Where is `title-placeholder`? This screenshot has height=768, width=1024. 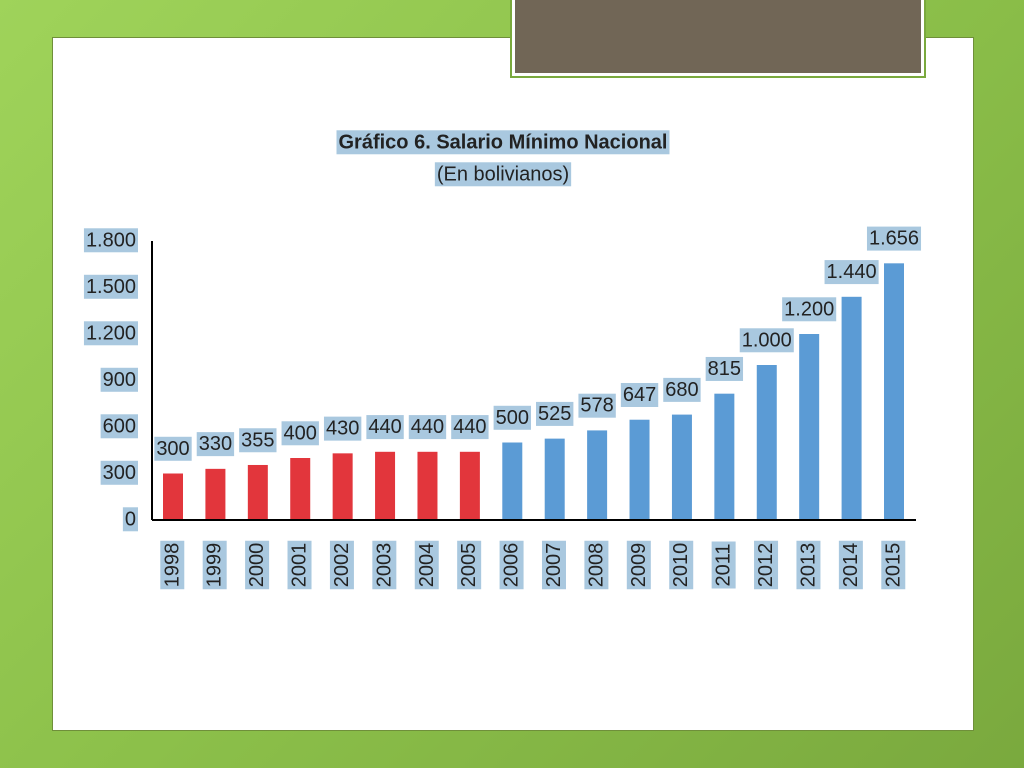 title-placeholder is located at coordinates (718, 39).